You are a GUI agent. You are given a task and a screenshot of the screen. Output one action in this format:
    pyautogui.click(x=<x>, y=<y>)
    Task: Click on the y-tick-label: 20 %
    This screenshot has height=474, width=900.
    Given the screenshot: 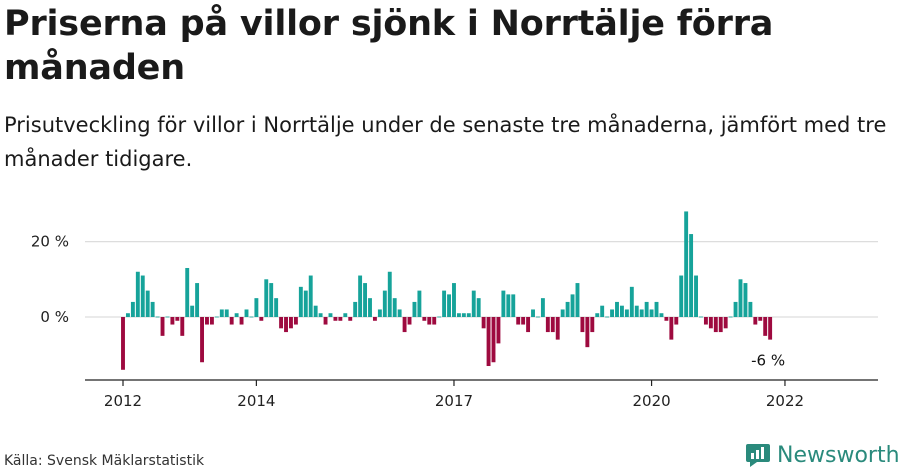 What is the action you would take?
    pyautogui.click(x=50, y=242)
    